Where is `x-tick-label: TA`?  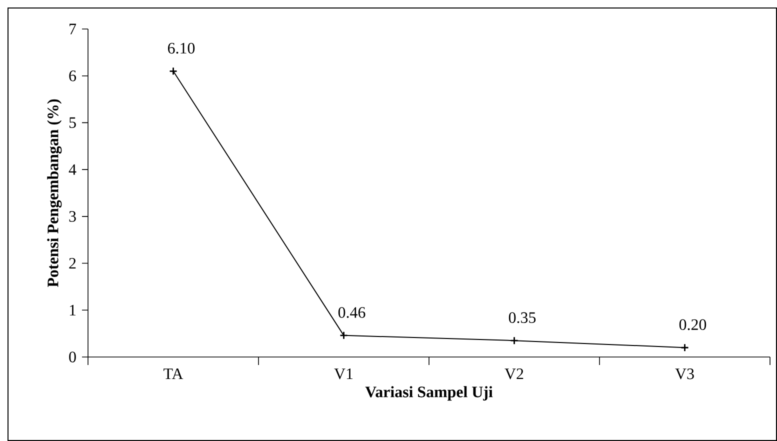
x-tick-label: TA is located at coordinates (174, 374).